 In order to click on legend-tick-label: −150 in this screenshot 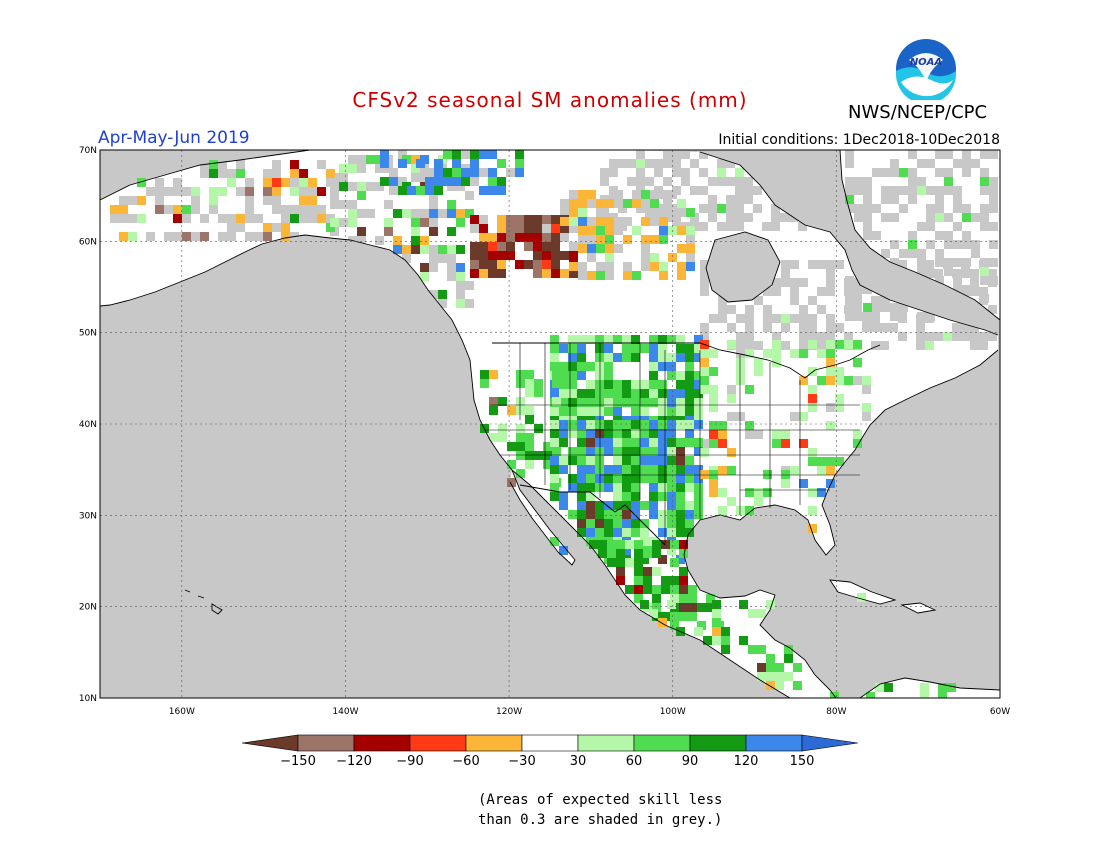, I will do `click(298, 761)`.